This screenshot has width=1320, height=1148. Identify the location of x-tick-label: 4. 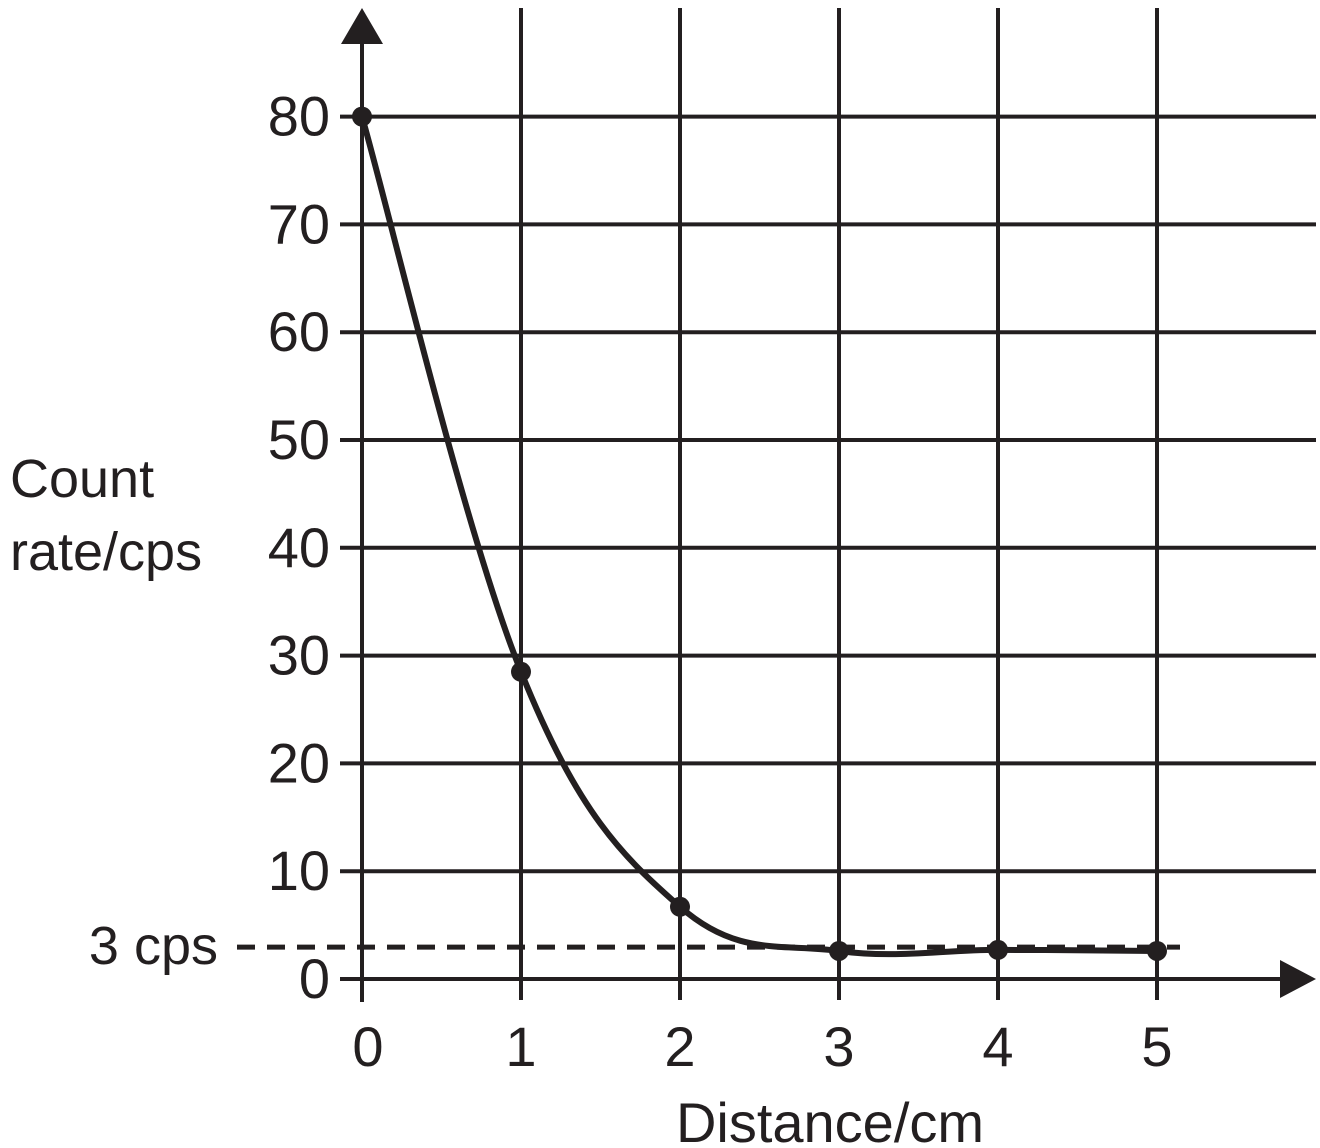
(997, 1046).